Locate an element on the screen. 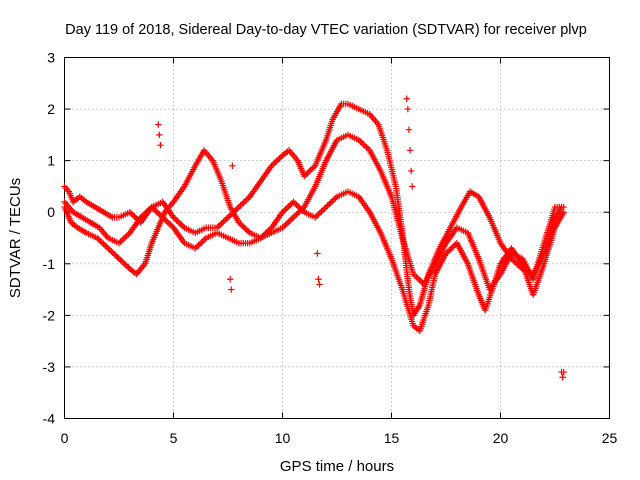 This screenshot has height=480, width=640. x-tick-label: 0 is located at coordinates (65, 438).